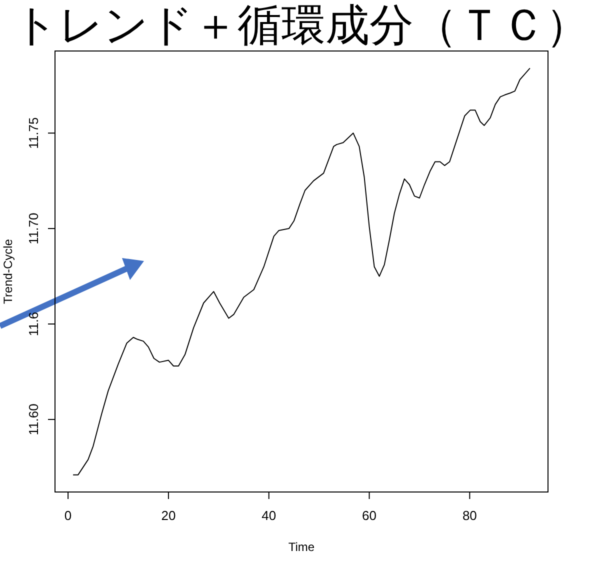 The height and width of the screenshot is (562, 616). Describe the element at coordinates (8, 271) in the screenshot. I see `y-axis-title: Trend-Cycle` at that location.